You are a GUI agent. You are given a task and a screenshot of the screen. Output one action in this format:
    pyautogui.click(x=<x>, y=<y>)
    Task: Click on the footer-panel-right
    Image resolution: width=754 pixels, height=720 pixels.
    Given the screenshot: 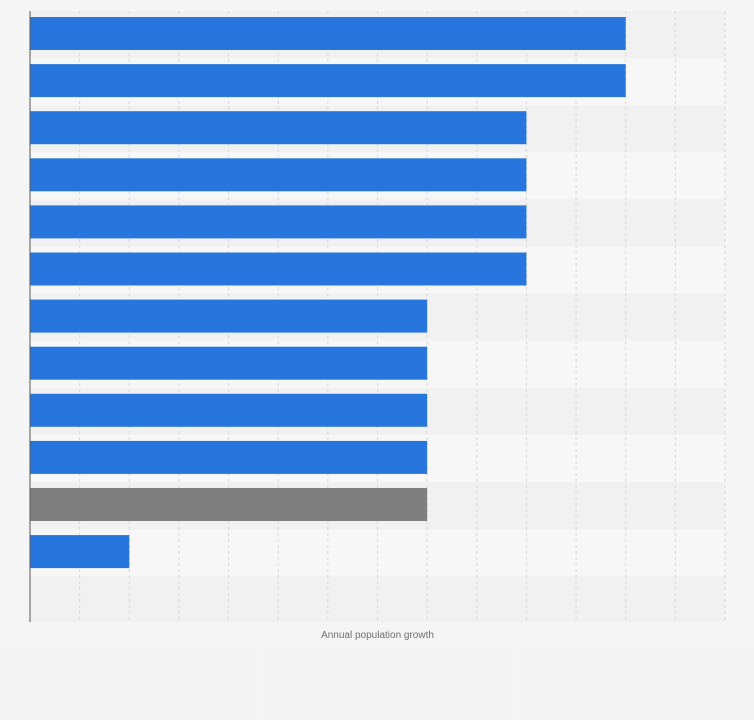 What is the action you would take?
    pyautogui.click(x=635, y=684)
    